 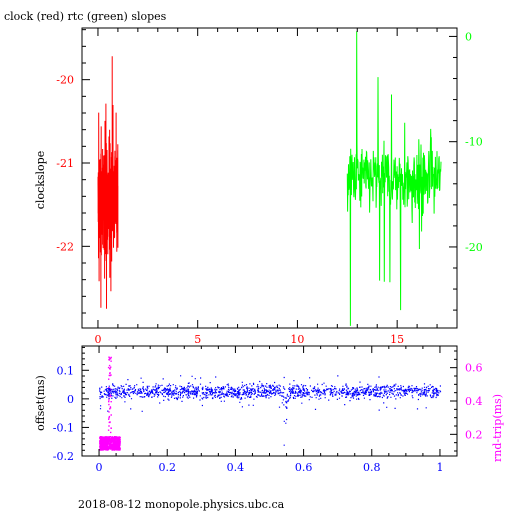 What do you see at coordinates (474, 401) in the screenshot?
I see `bottom-right-tick-label: 0.4` at bounding box center [474, 401].